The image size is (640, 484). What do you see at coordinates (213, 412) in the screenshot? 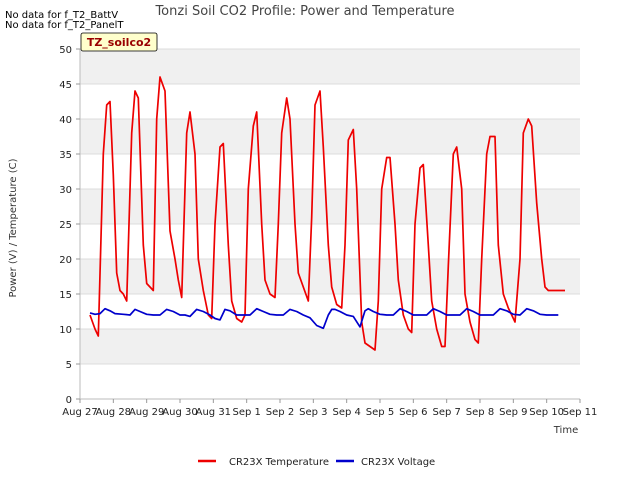
I see `x-tick-label: Aug 31` at bounding box center [213, 412].